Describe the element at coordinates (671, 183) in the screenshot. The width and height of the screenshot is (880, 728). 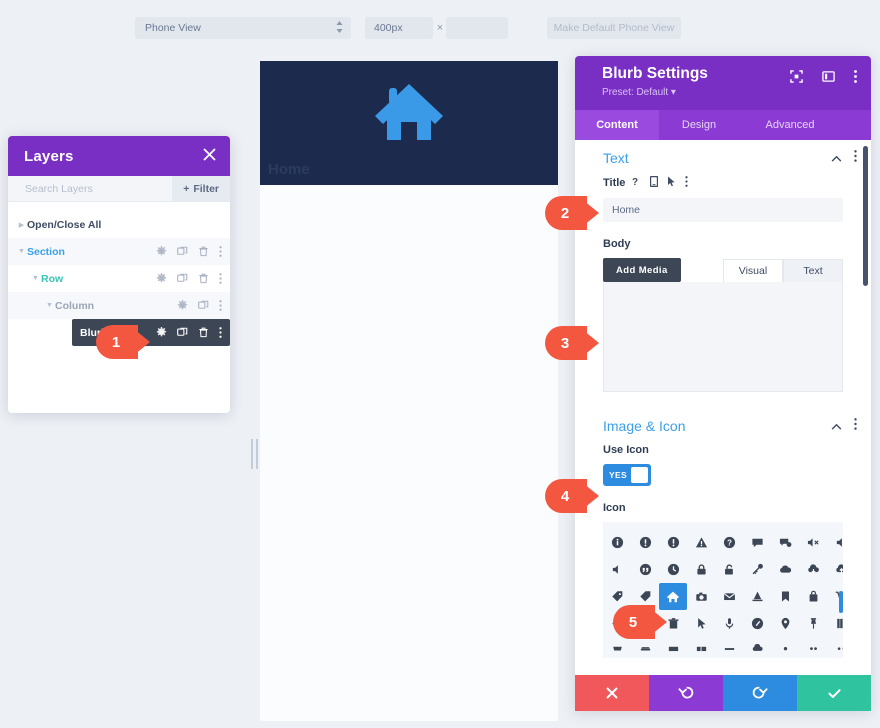
I see `hover-icon` at that location.